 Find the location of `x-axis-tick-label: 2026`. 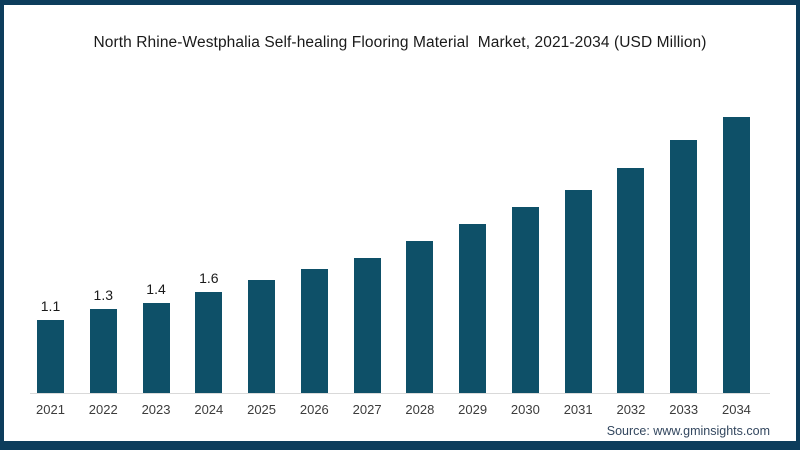

x-axis-tick-label: 2026 is located at coordinates (314, 409).